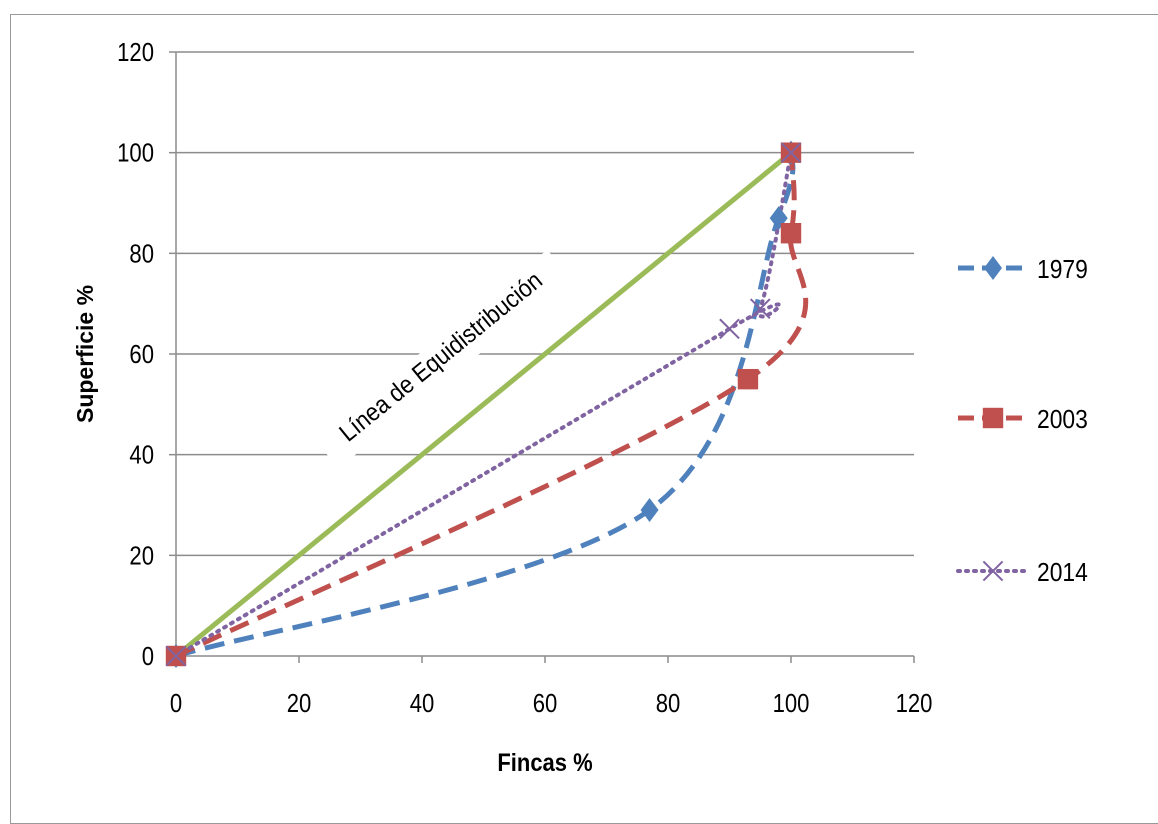  I want to click on x-tick-label-4: 80, so click(668, 703).